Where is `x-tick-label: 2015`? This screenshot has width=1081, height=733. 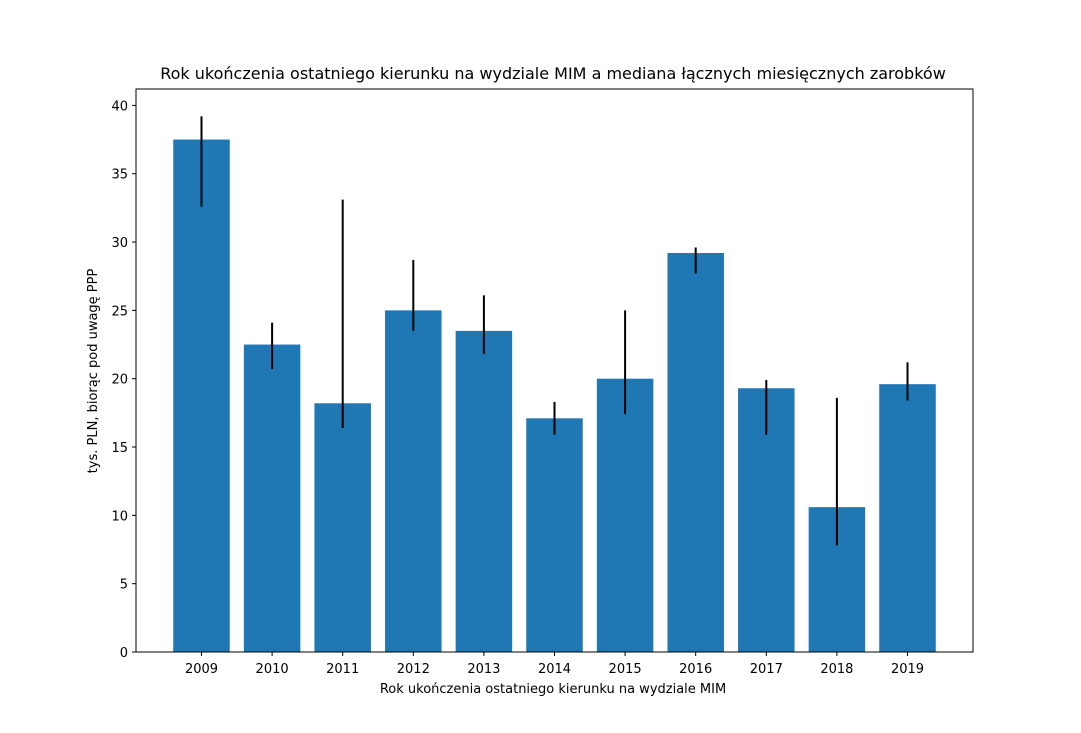
x-tick-label: 2015 is located at coordinates (625, 669).